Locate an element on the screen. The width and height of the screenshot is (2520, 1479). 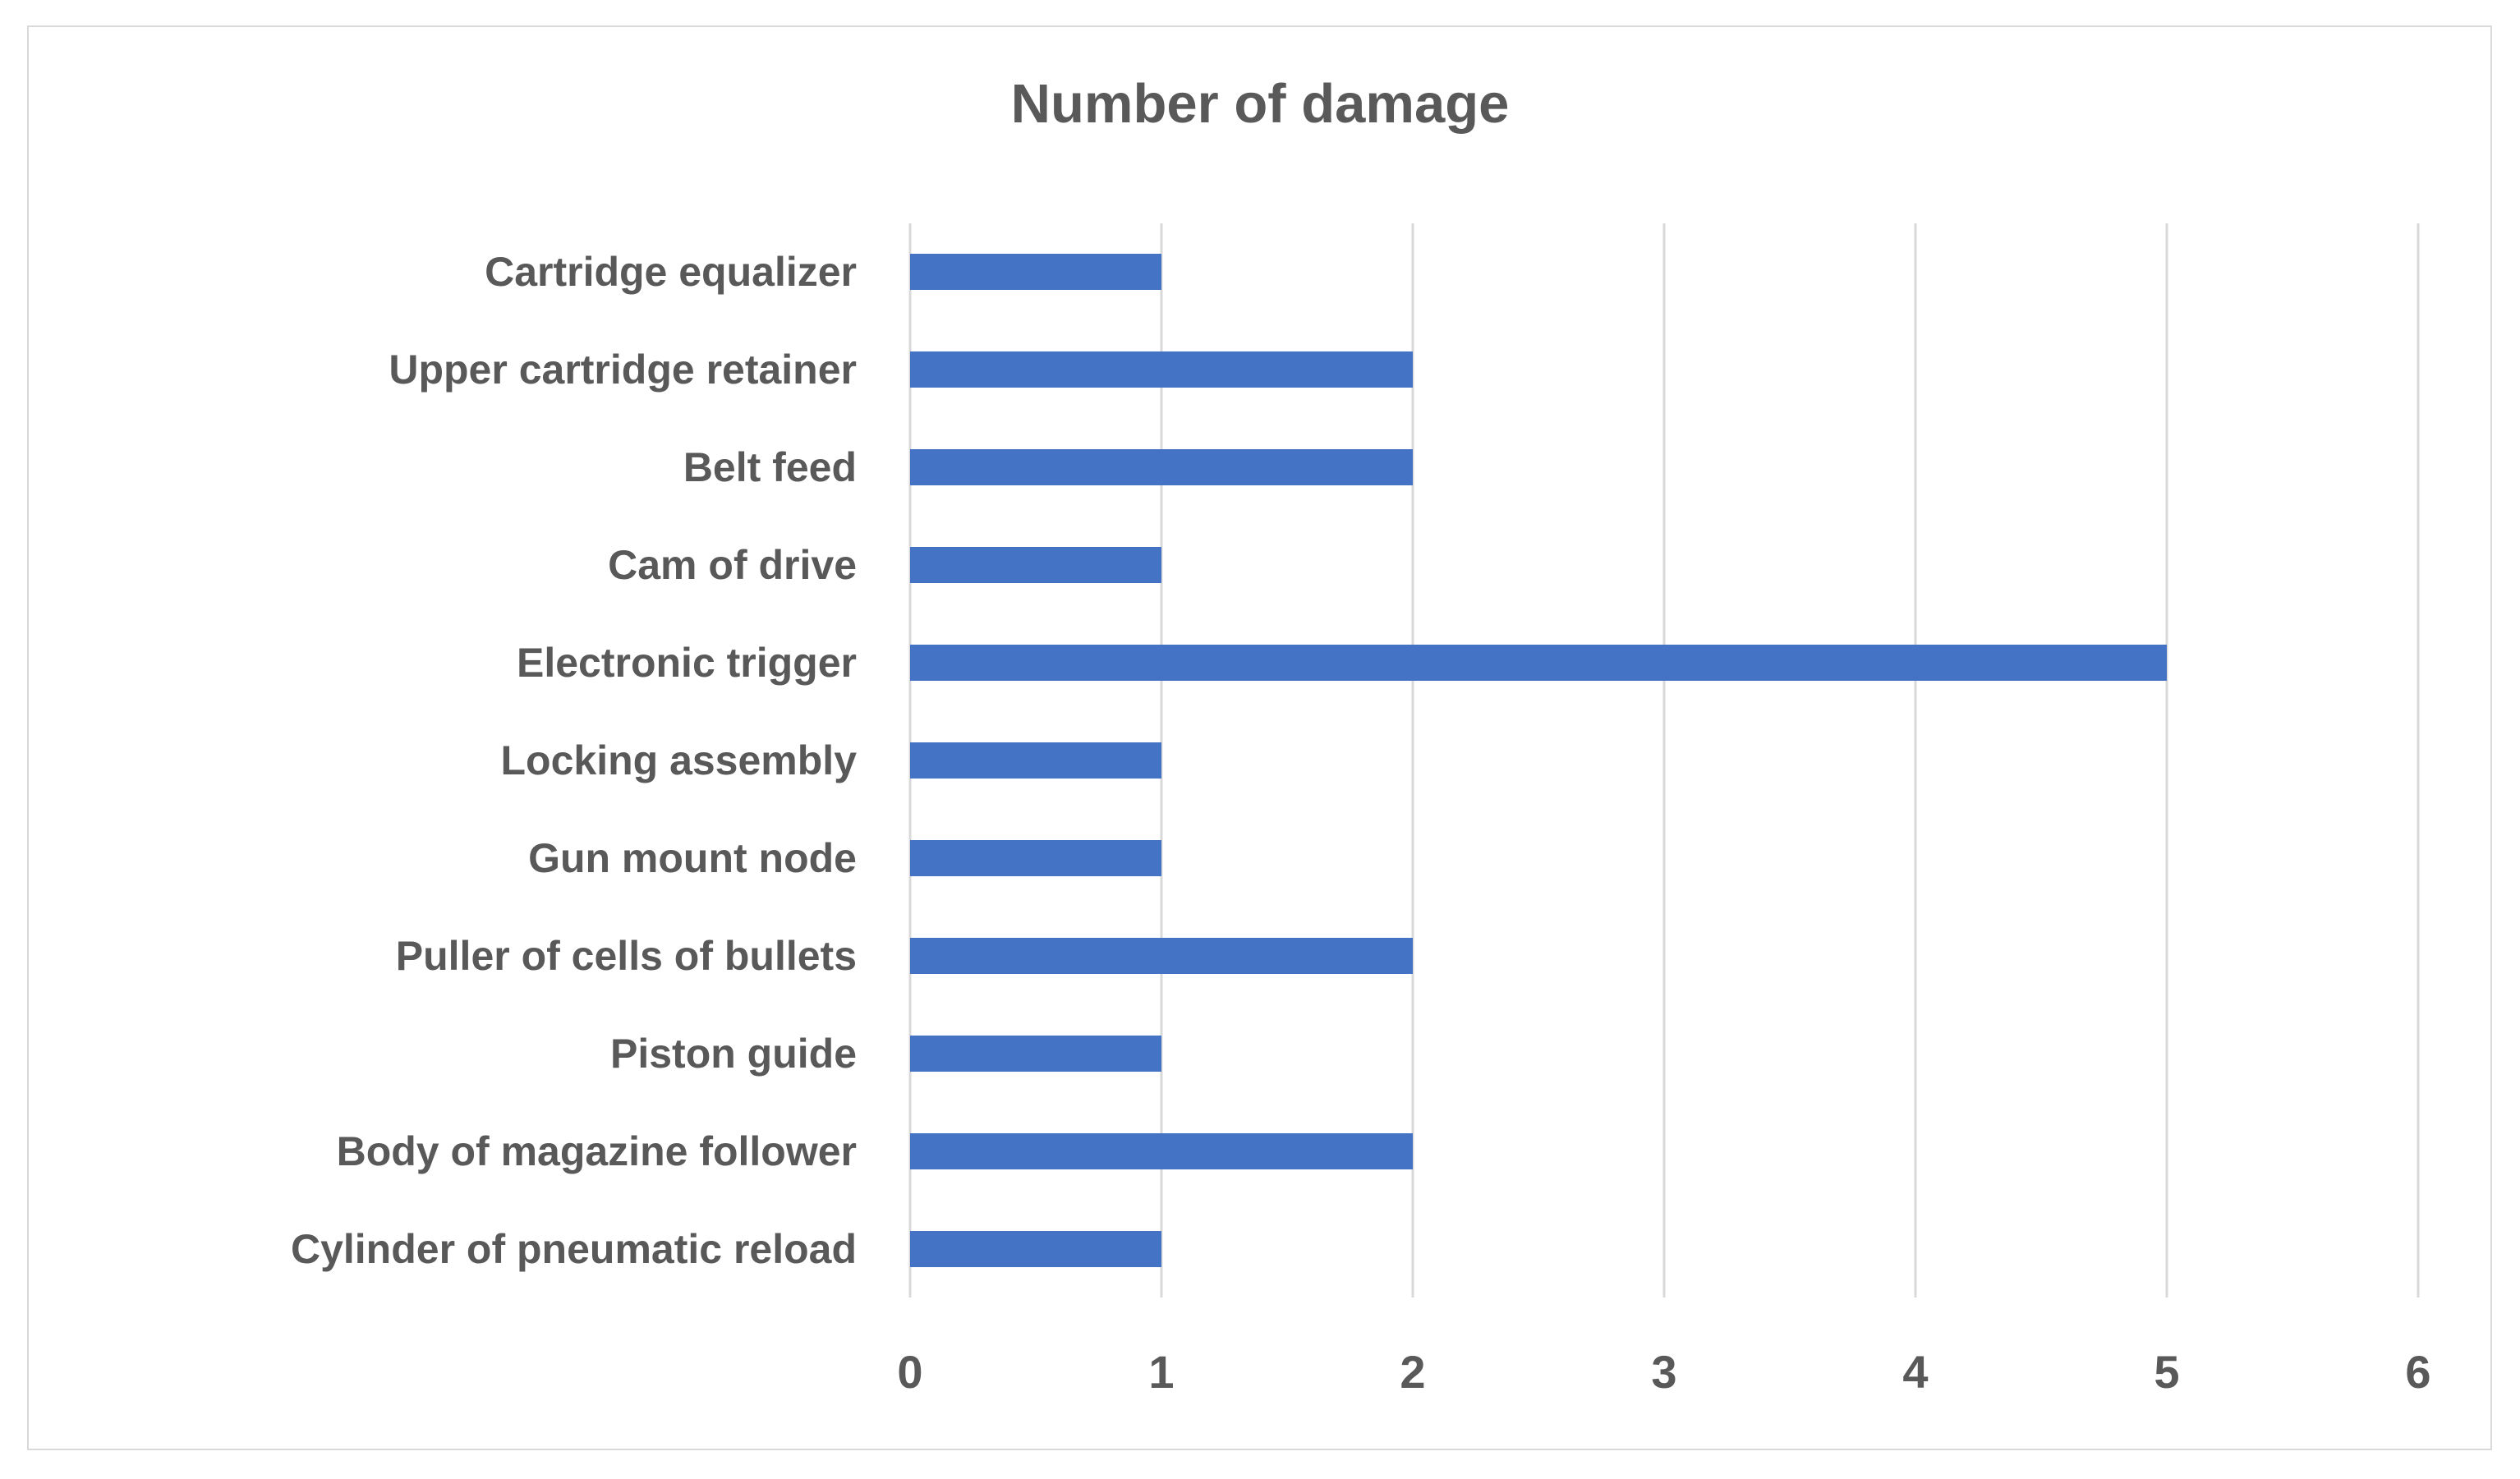
category-label: Belt feed is located at coordinates (770, 468).